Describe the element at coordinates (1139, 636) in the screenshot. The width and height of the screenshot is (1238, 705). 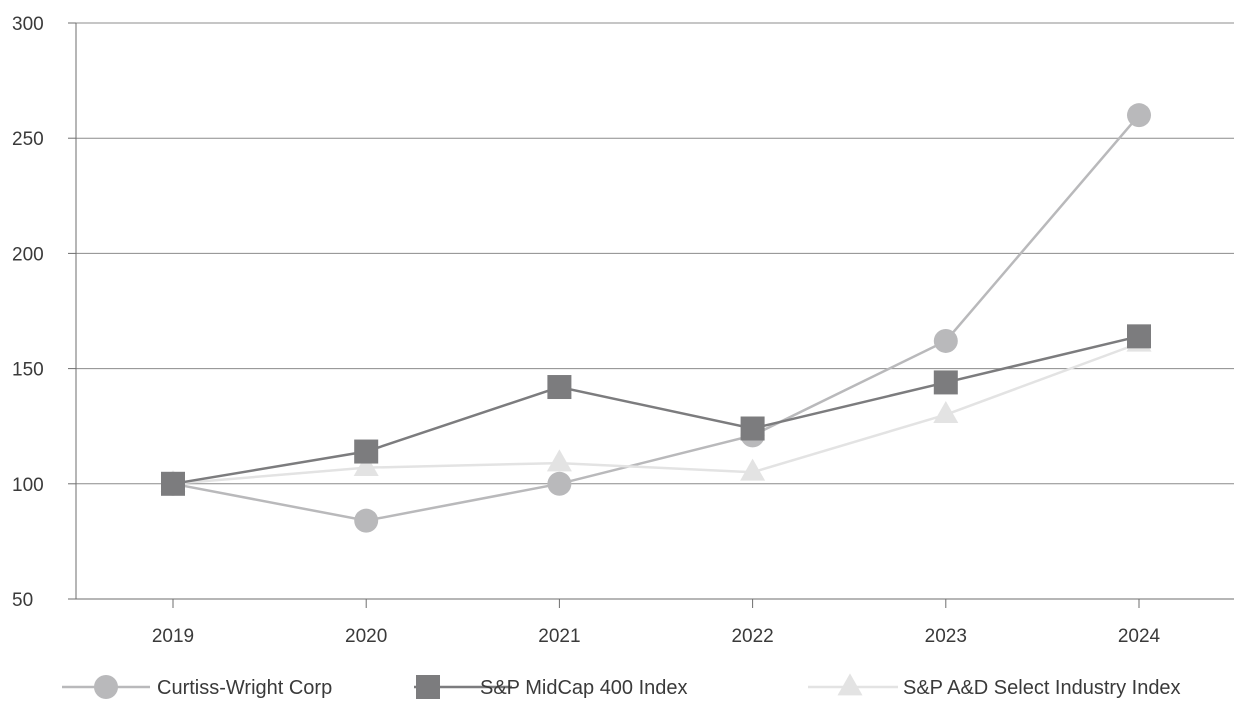
I see `x-tick-label: 2024` at that location.